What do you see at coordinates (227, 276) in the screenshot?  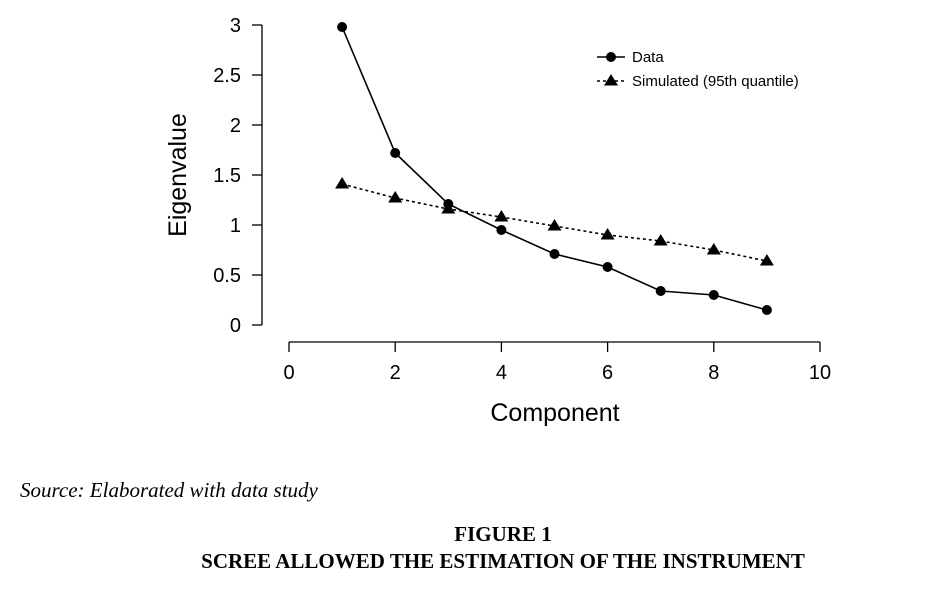 I see `y-tick-label: 0.5` at bounding box center [227, 276].